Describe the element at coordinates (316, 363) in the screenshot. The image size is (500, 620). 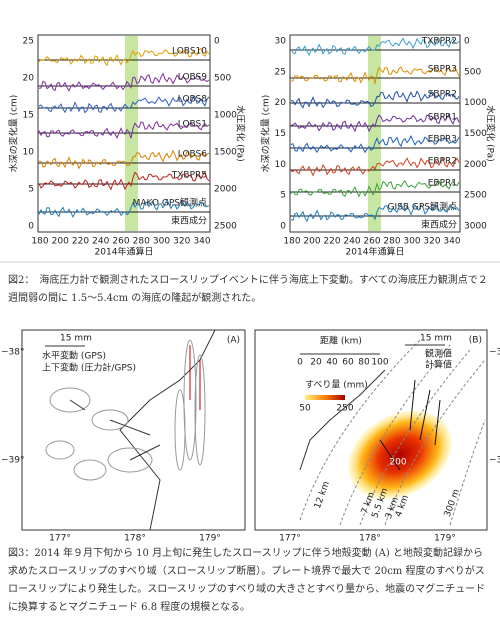
I see `distance-tick: 20` at that location.